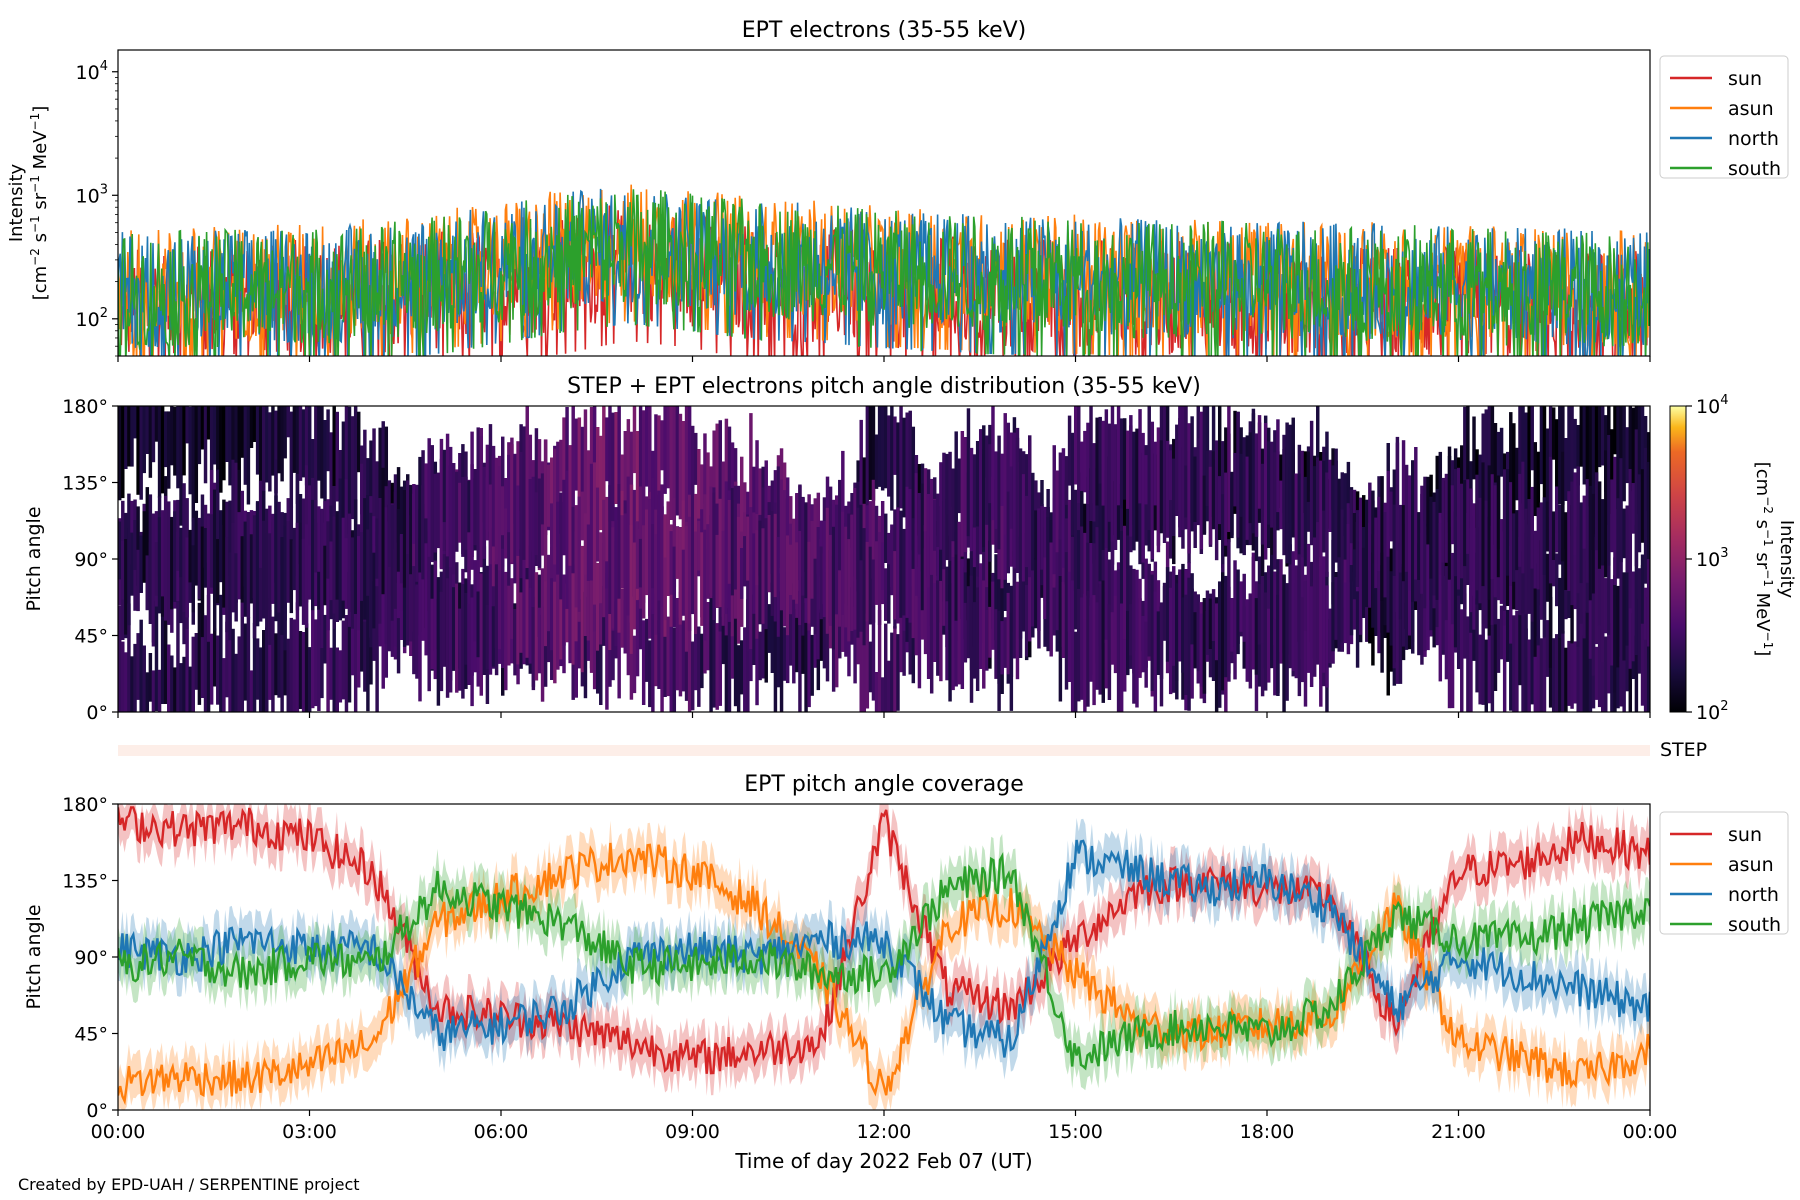 The width and height of the screenshot is (1800, 1200). Describe the element at coordinates (1707, 558) in the screenshot. I see `colorbar-ticks: 102 103 104` at that location.